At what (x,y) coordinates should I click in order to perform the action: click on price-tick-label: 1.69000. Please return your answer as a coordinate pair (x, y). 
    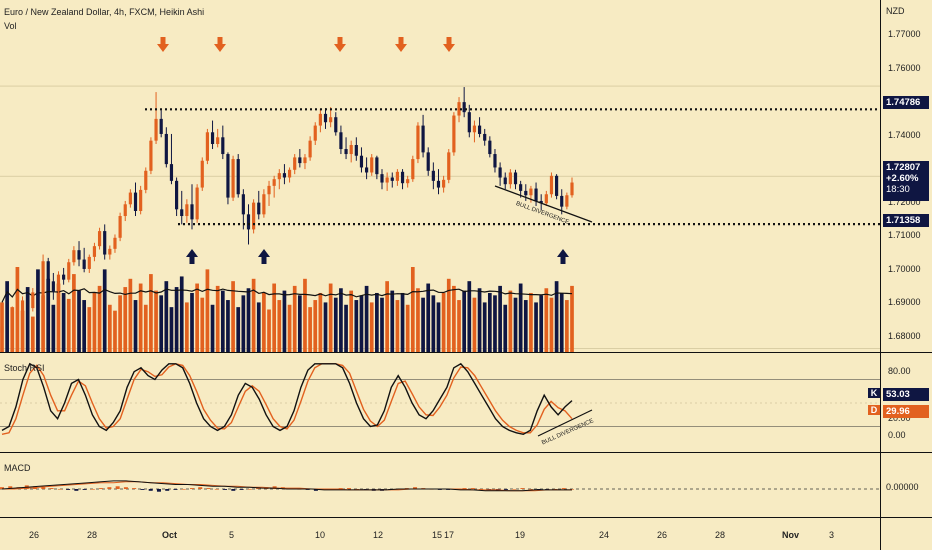
    Looking at the image, I should click on (904, 302).